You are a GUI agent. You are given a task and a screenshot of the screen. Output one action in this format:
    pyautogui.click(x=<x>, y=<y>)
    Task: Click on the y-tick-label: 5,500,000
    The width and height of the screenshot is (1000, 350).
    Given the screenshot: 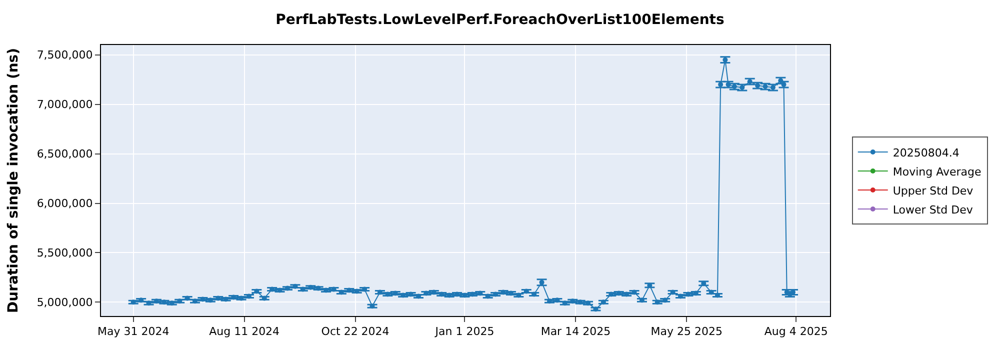 What is the action you would take?
    pyautogui.click(x=64, y=253)
    